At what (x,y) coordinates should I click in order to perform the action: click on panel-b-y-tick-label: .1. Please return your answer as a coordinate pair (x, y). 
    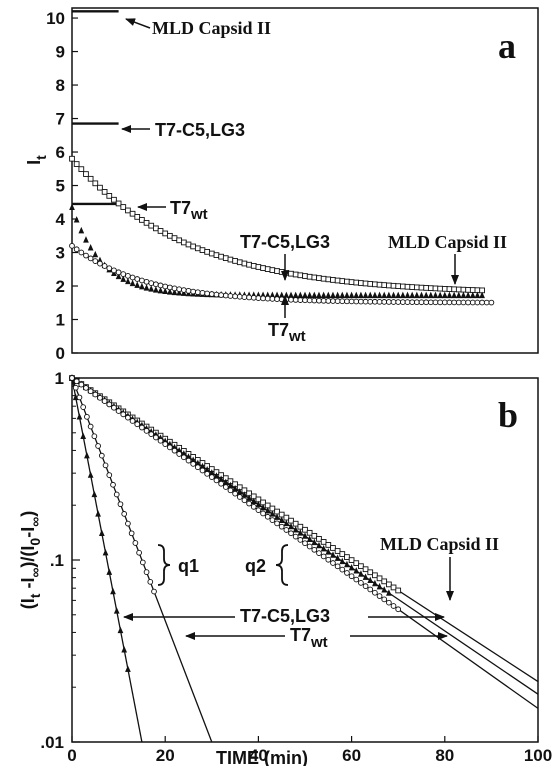
    Looking at the image, I should click on (57, 560).